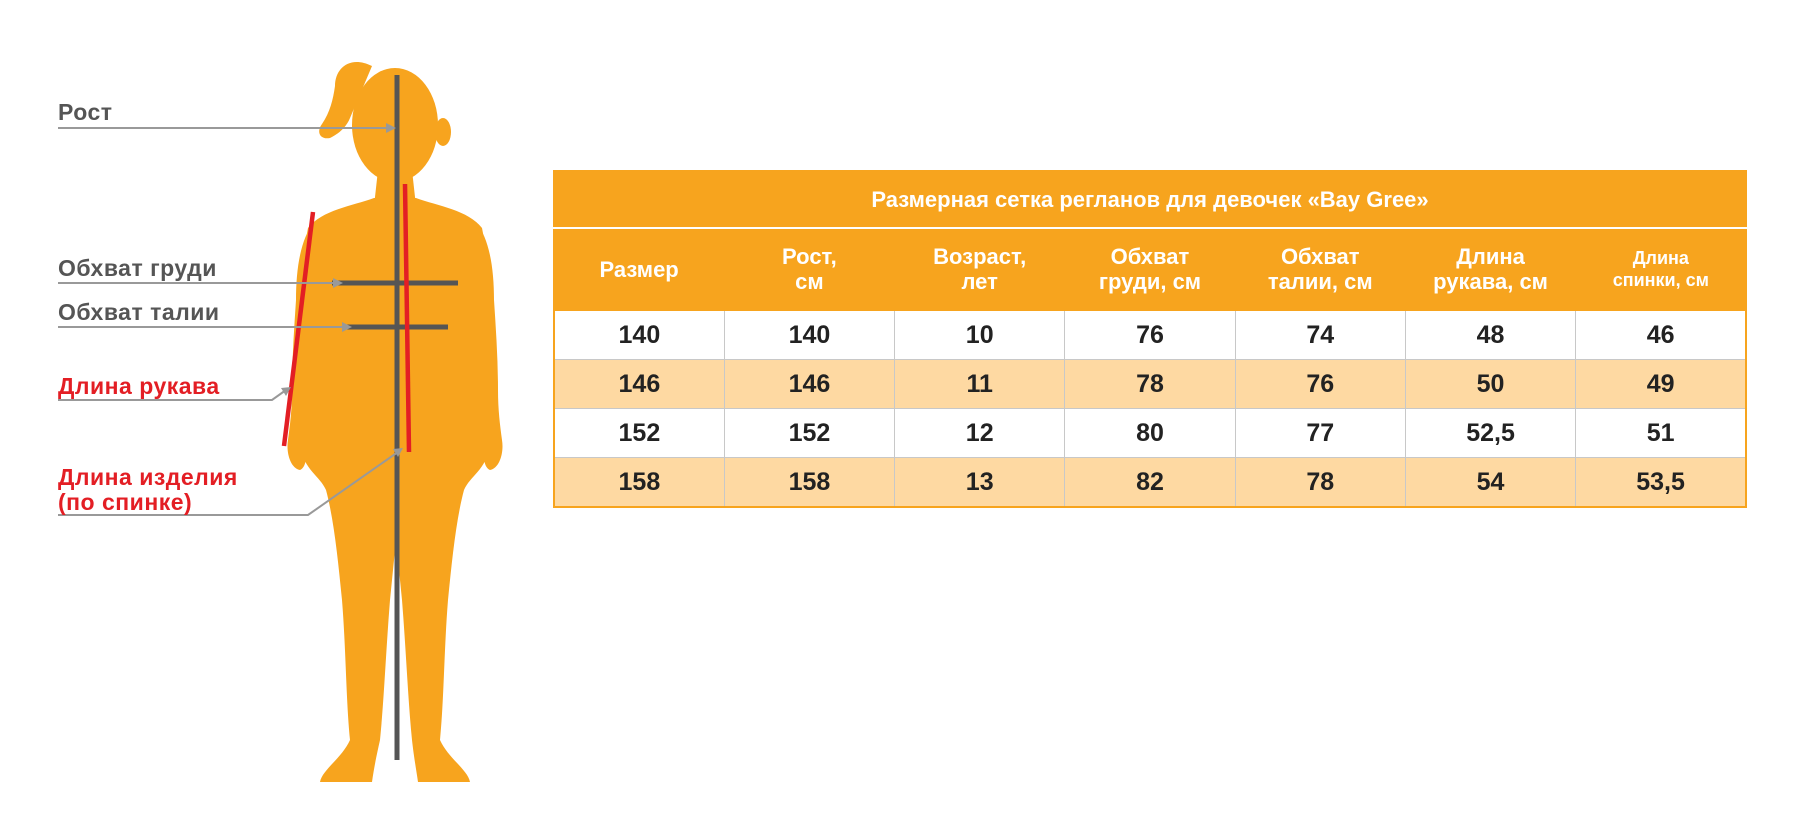 Image resolution: width=1800 pixels, height=826 pixels. I want to click on height-label: Рост, so click(85, 112).